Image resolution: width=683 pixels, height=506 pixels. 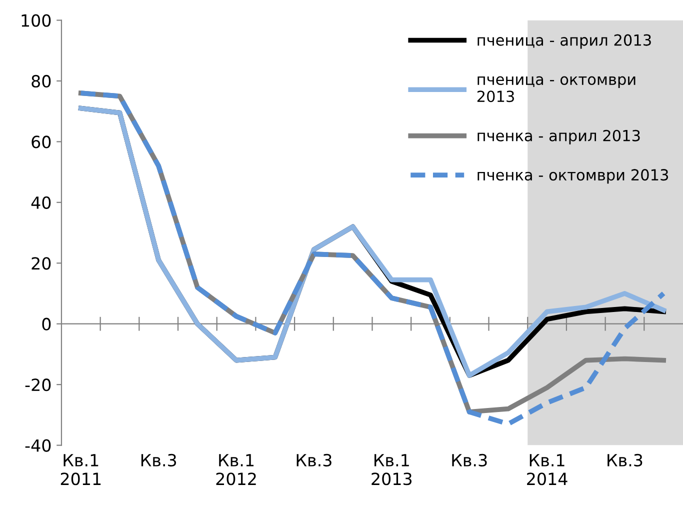 I want to click on y-tick-label: 60, so click(x=41, y=142).